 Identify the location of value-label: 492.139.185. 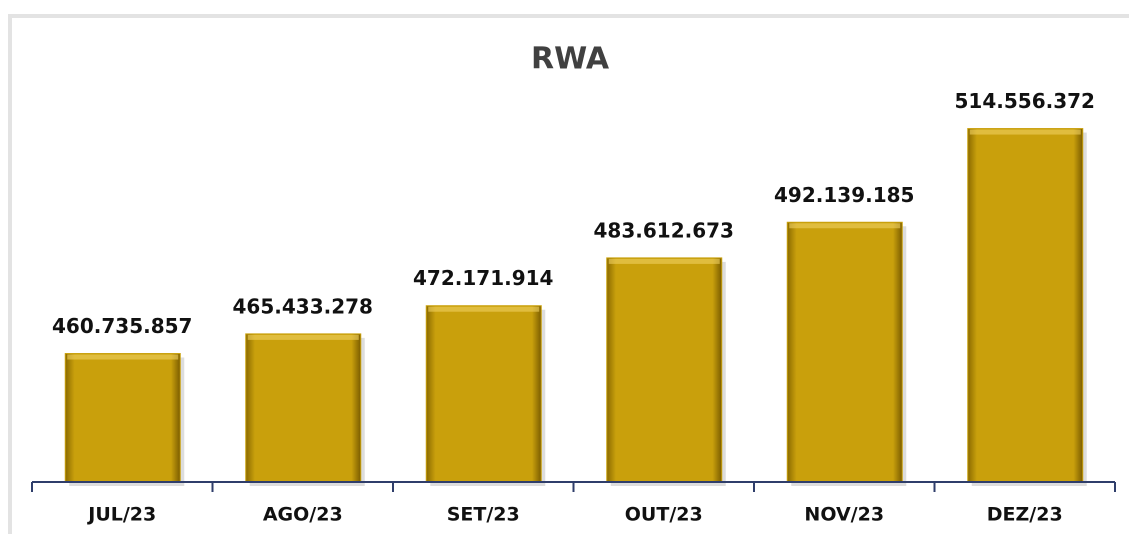
(844, 195).